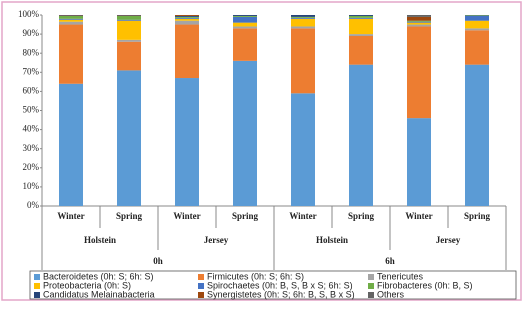 This screenshot has height=332, width=524. I want to click on y-tick-label: 80%, so click(31, 52).